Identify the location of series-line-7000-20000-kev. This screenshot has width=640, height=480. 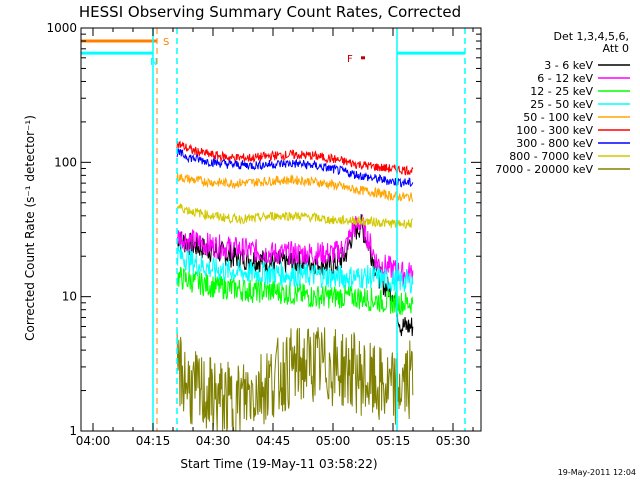
(295, 379).